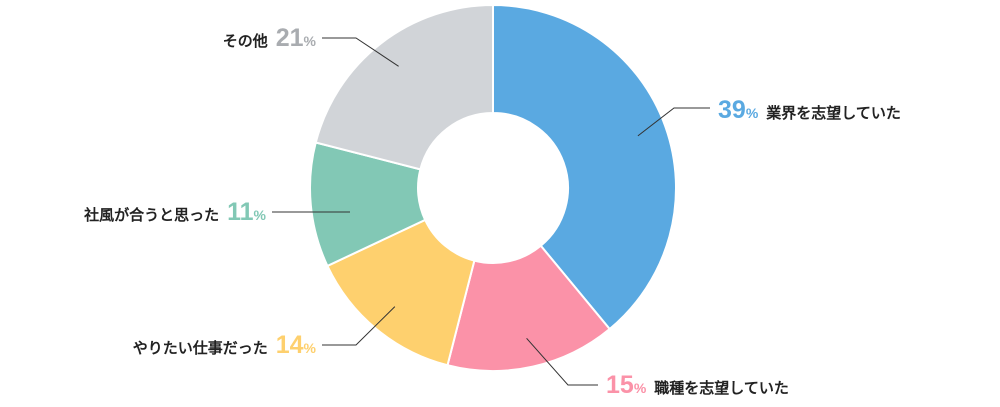 The image size is (1000, 407). What do you see at coordinates (833, 113) in the screenshot?
I see `category-label: 業界を志望していた` at bounding box center [833, 113].